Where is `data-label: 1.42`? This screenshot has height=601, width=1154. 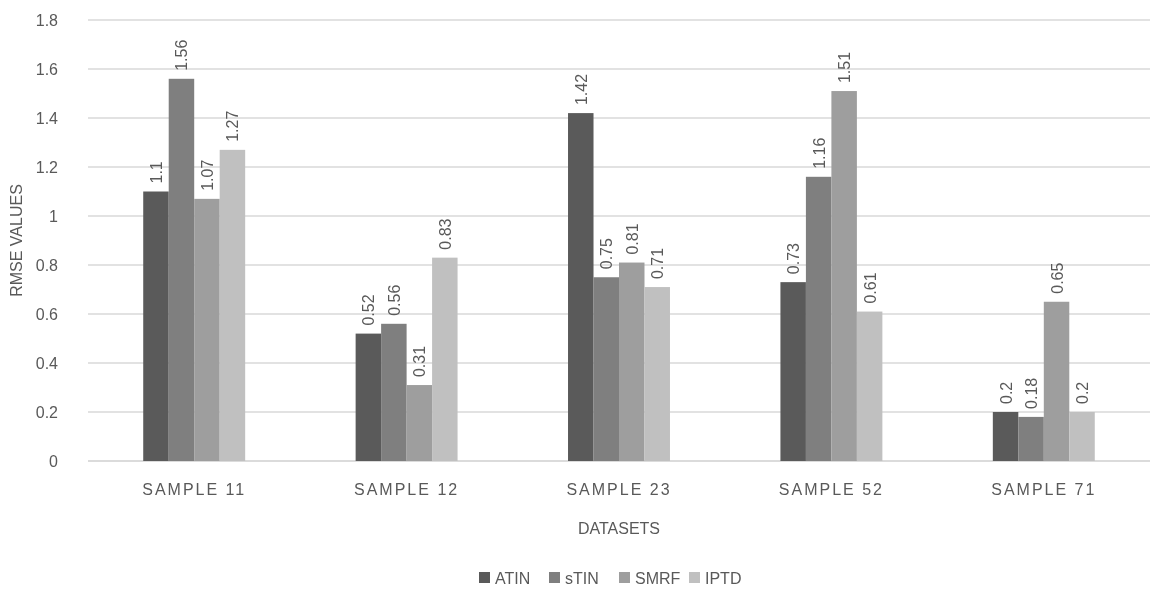
data-label: 1.42 is located at coordinates (581, 89).